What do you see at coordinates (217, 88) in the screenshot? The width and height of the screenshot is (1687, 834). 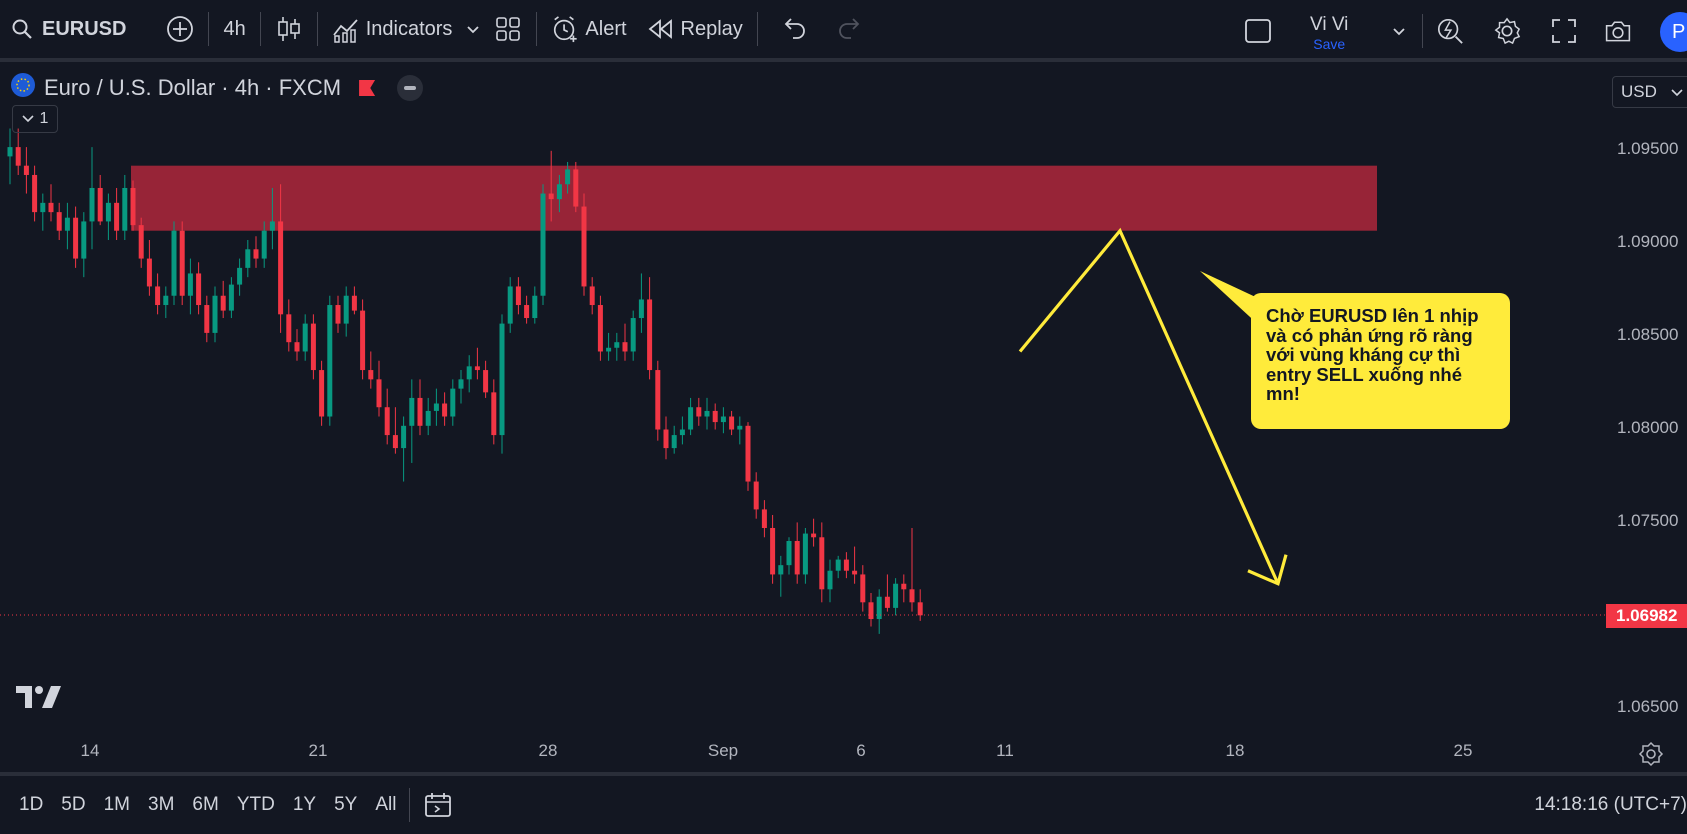 I see `series-legend: Euro / U.S. Dollar · 4h · FXCM` at bounding box center [217, 88].